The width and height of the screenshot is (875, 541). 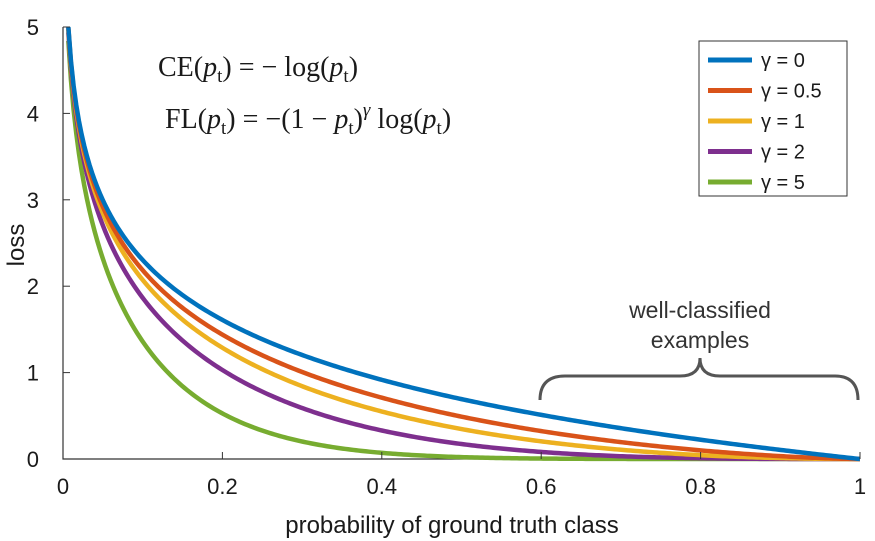 I want to click on y-tick-label: 4, so click(x=33, y=113).